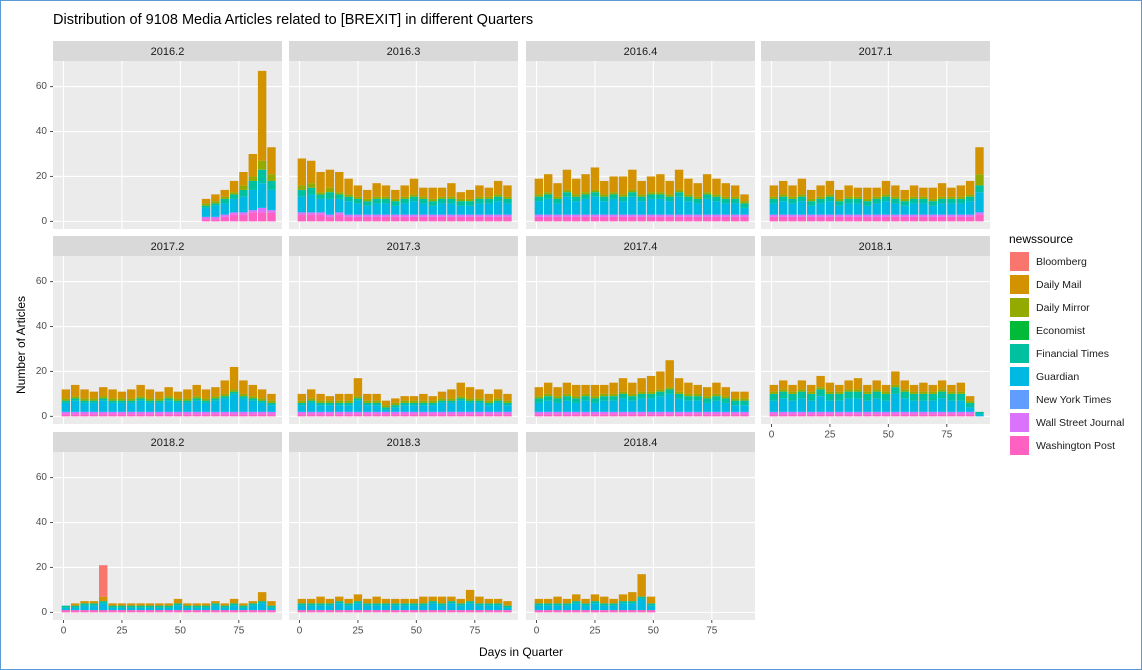  I want to click on y-tick-label: 0, so click(44, 612).